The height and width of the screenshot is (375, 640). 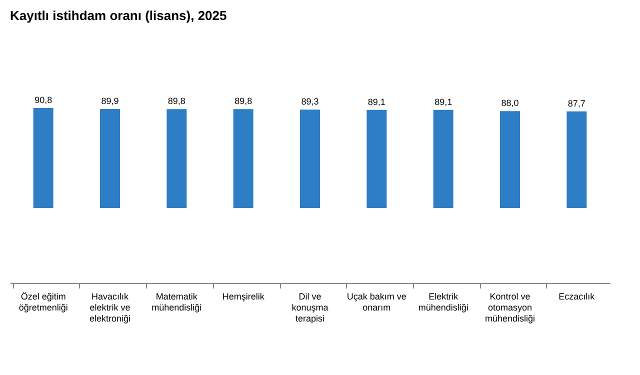 I want to click on data-label: 90,8, so click(x=43, y=100).